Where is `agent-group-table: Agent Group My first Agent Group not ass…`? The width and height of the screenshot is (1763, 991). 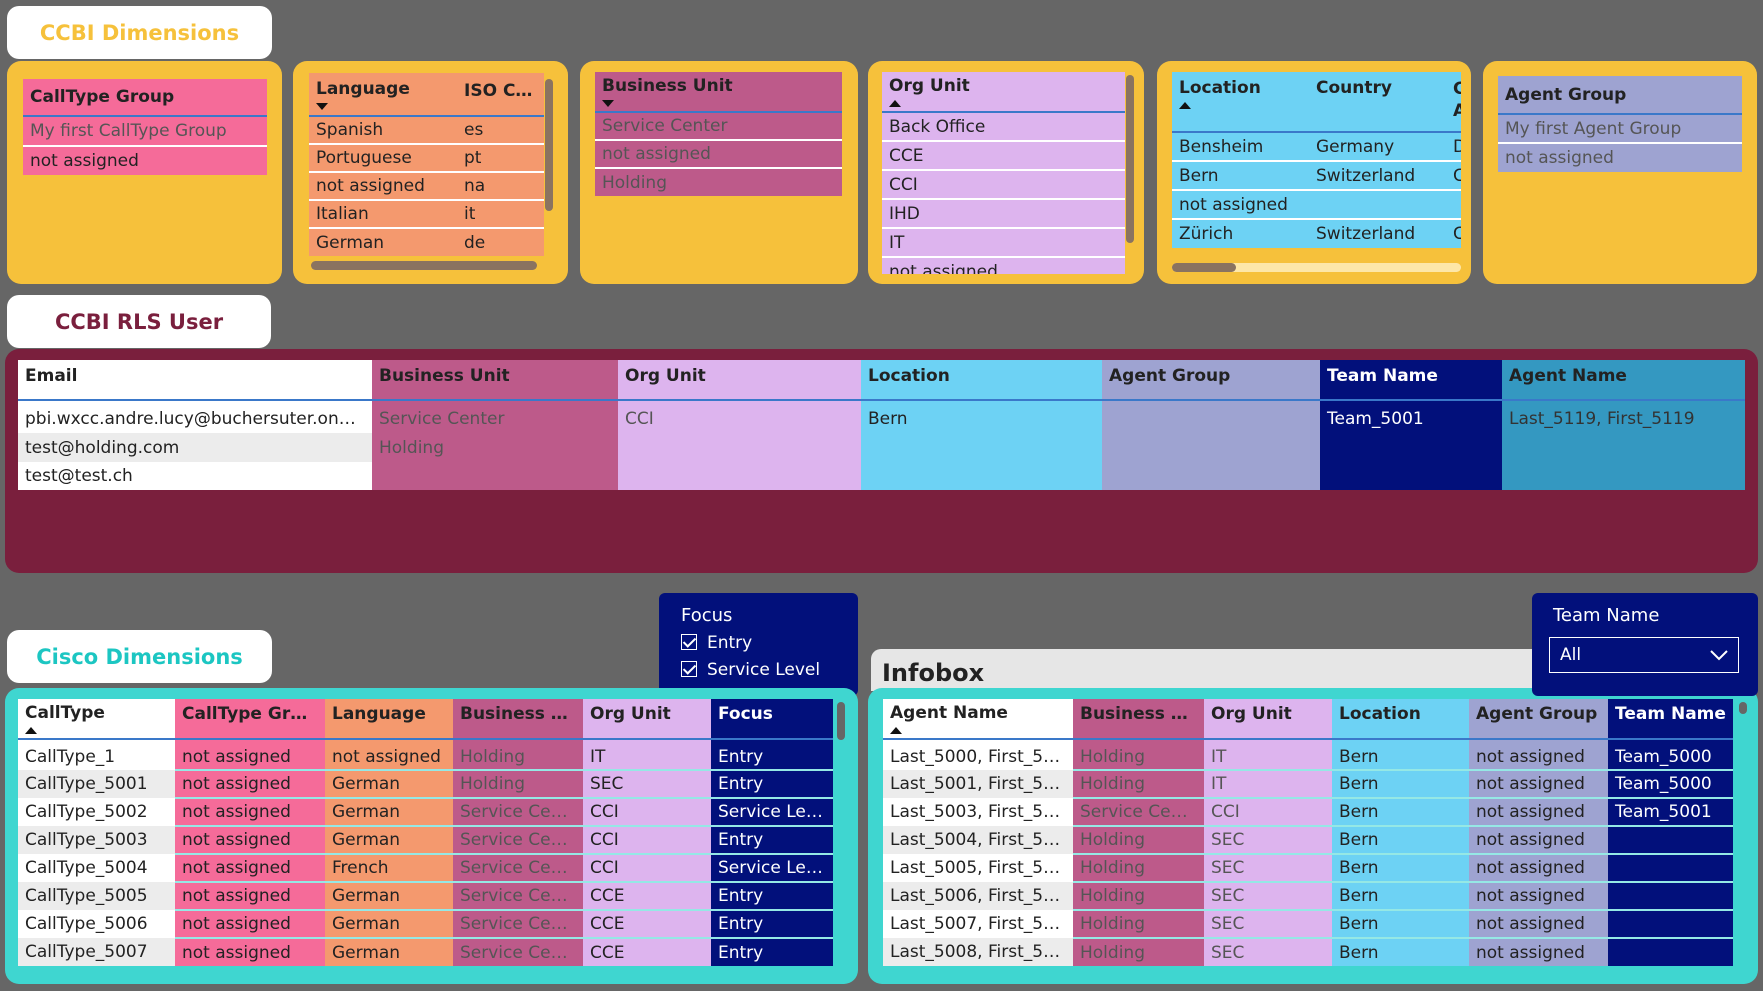
agent-group-table: Agent Group My first Agent Group not ass… is located at coordinates (1620, 124).